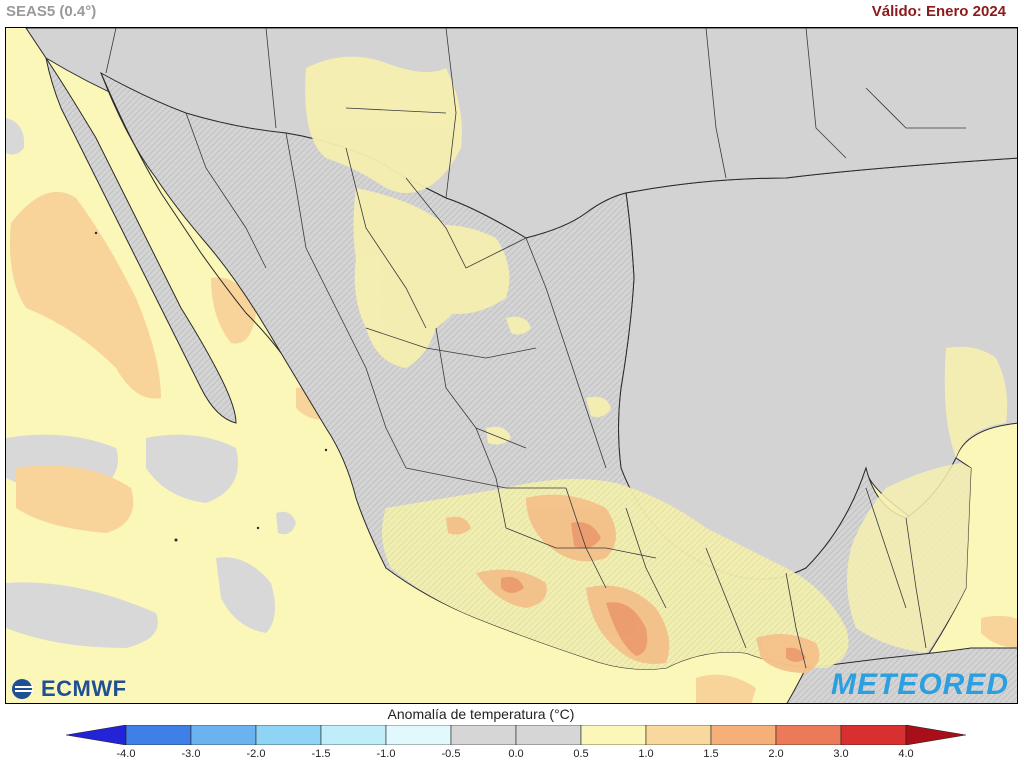 This screenshot has width=1024, height=767. What do you see at coordinates (321, 754) in the screenshot?
I see `legend-tick-label: -1.5` at bounding box center [321, 754].